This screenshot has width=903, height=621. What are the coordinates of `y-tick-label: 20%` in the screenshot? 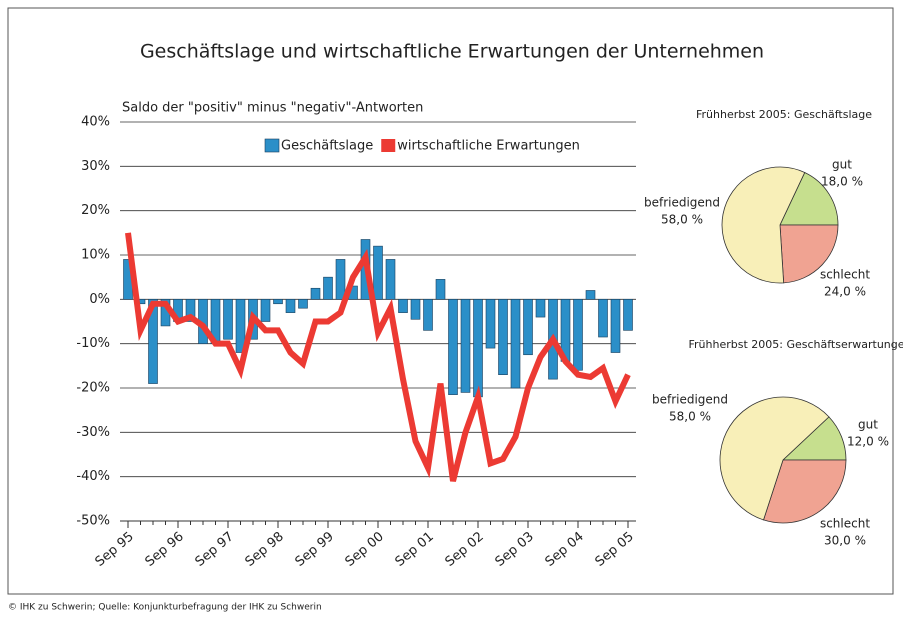 It's located at (95, 210).